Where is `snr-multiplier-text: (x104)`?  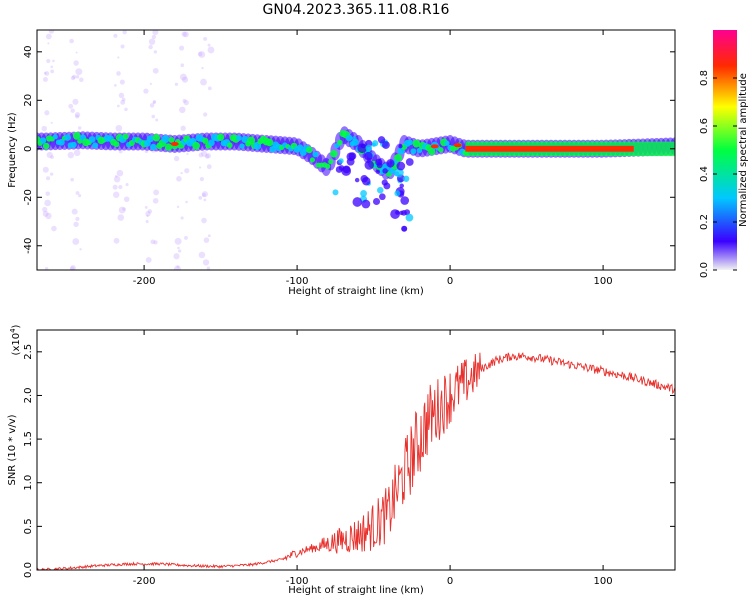
snr-multiplier-text: (x104) is located at coordinates (15, 339).